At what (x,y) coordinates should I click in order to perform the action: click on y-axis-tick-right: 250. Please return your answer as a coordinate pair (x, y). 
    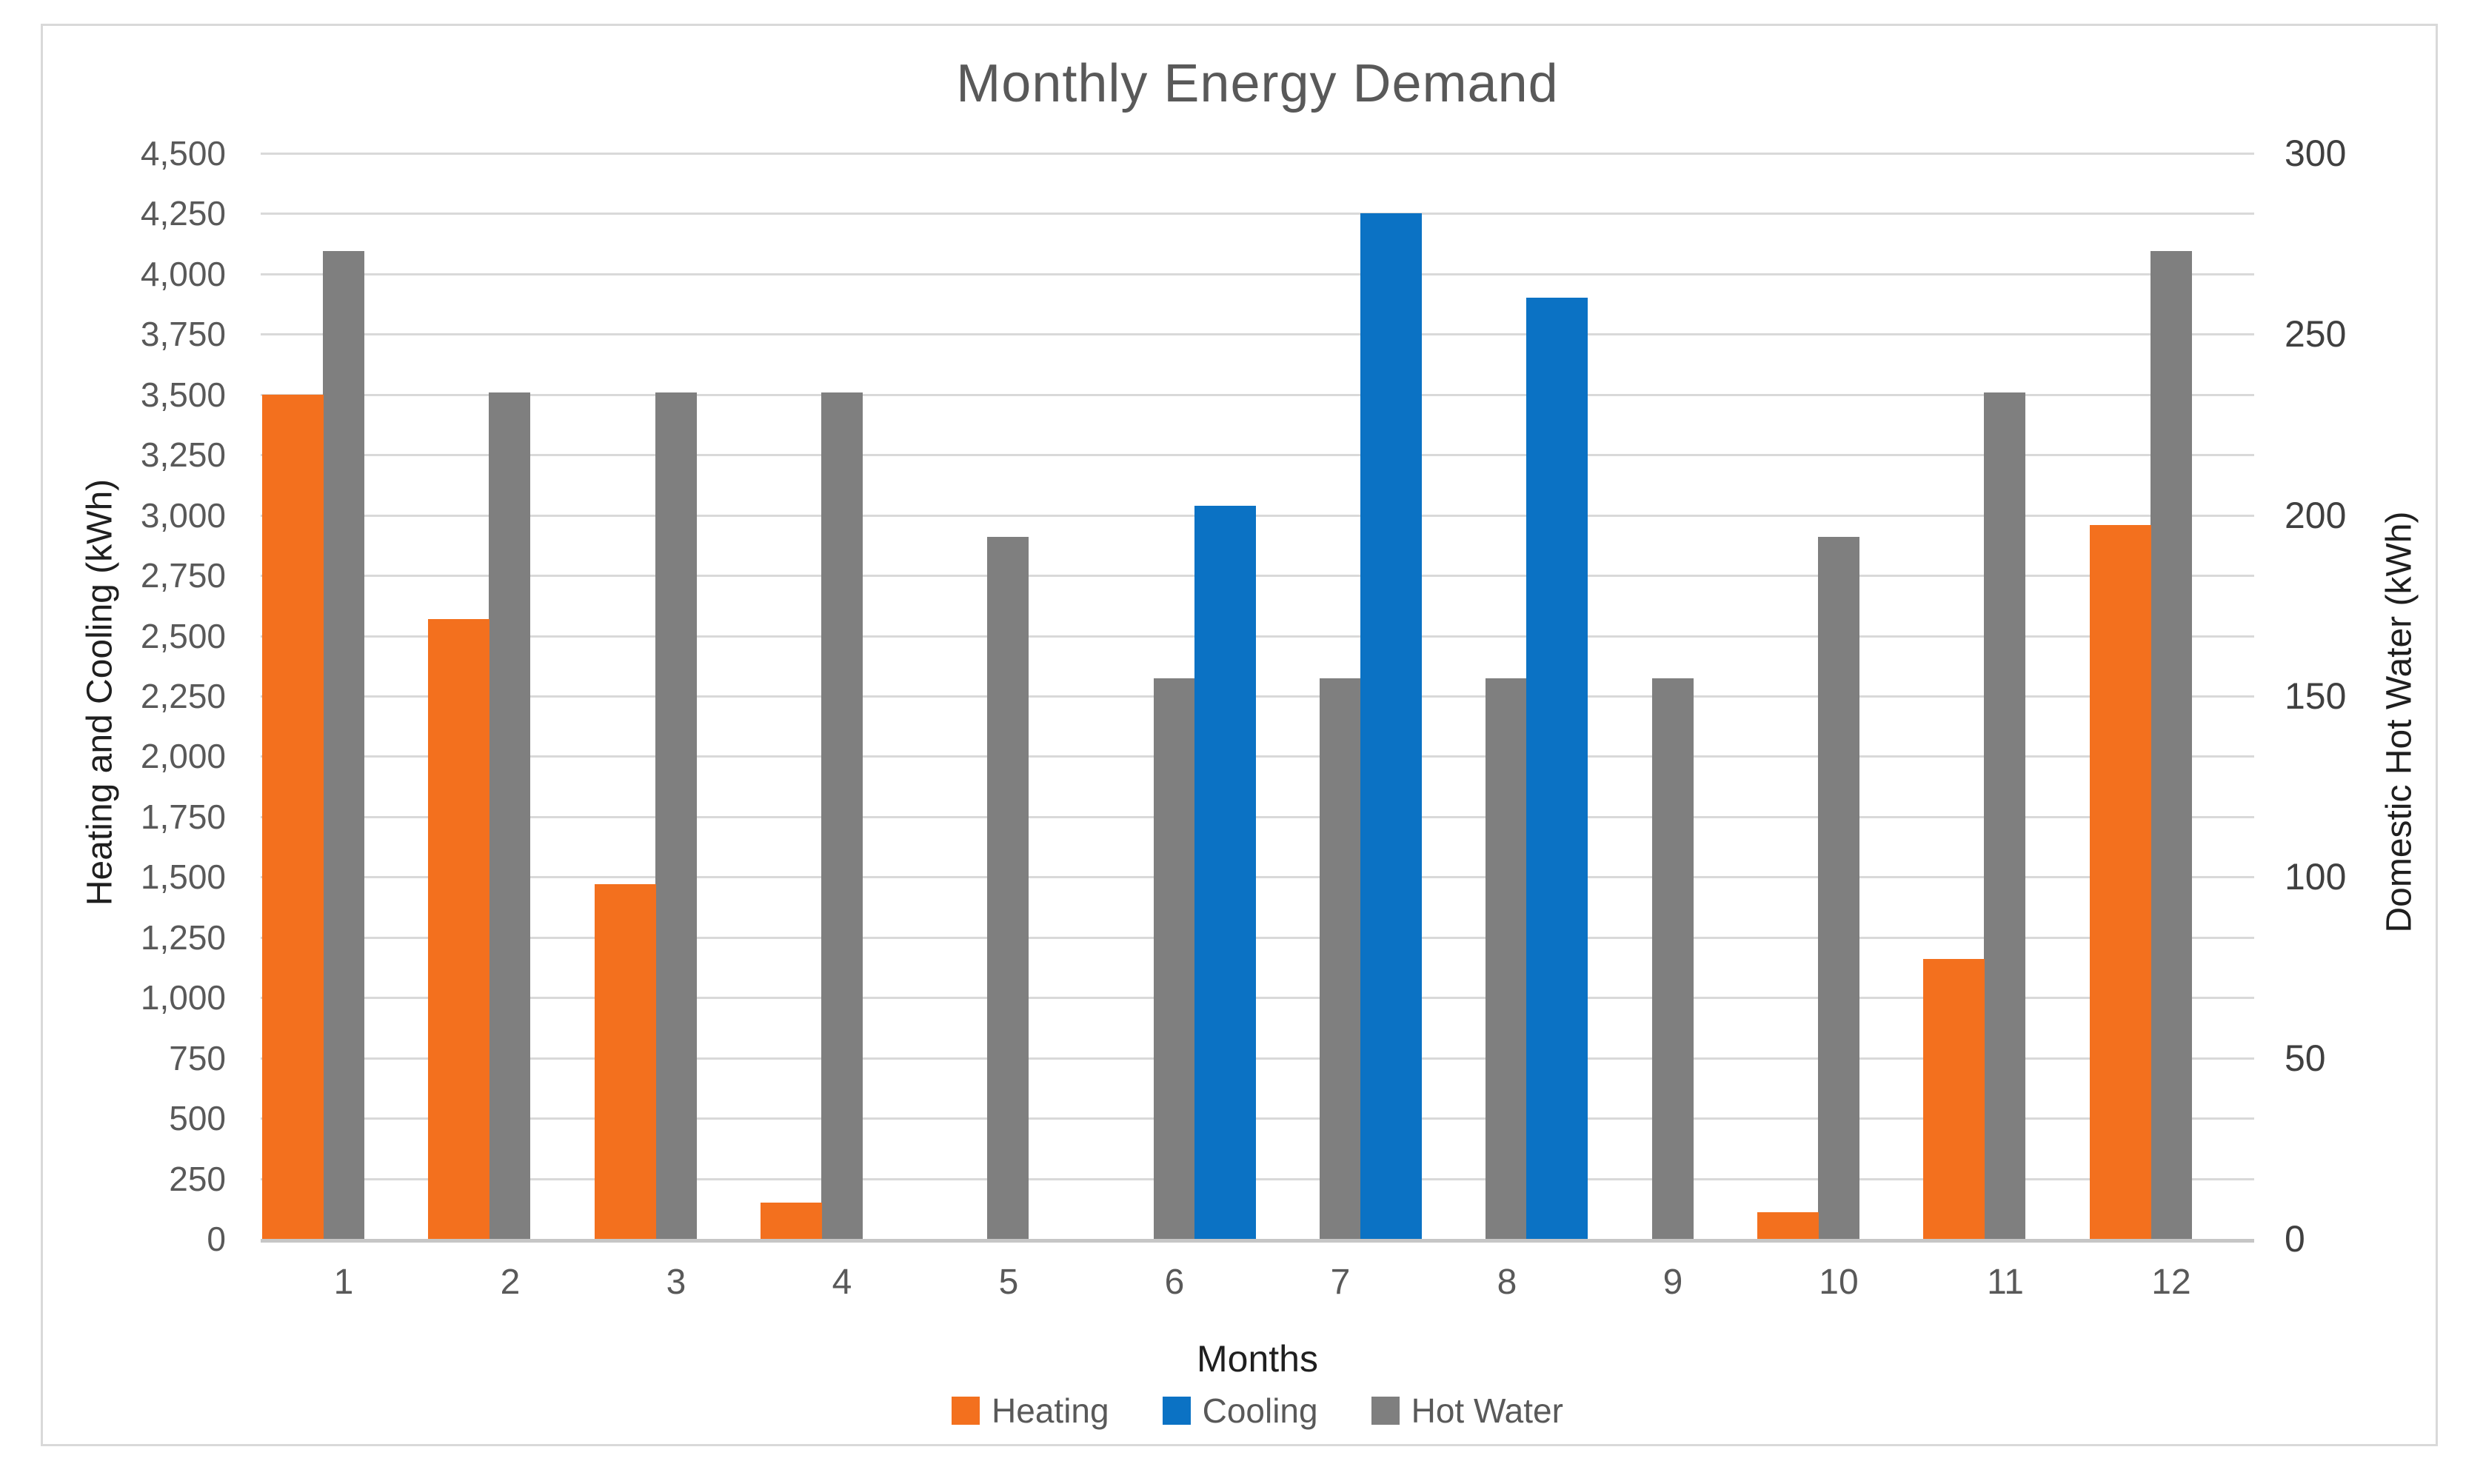
    Looking at the image, I should click on (2316, 334).